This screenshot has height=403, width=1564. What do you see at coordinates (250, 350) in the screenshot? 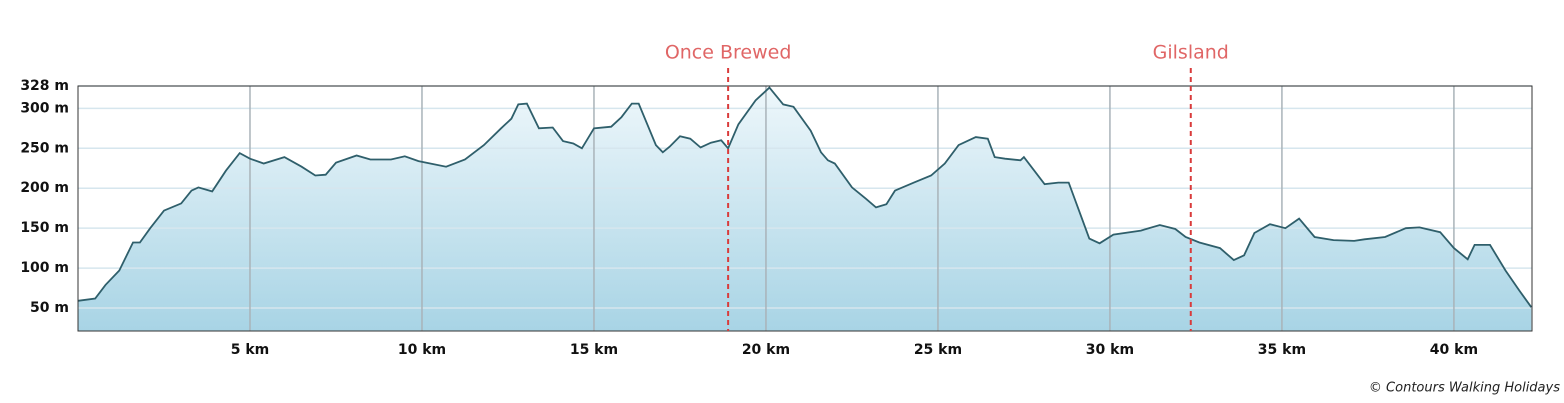
I see `x-tick-label: 5 km` at bounding box center [250, 350].